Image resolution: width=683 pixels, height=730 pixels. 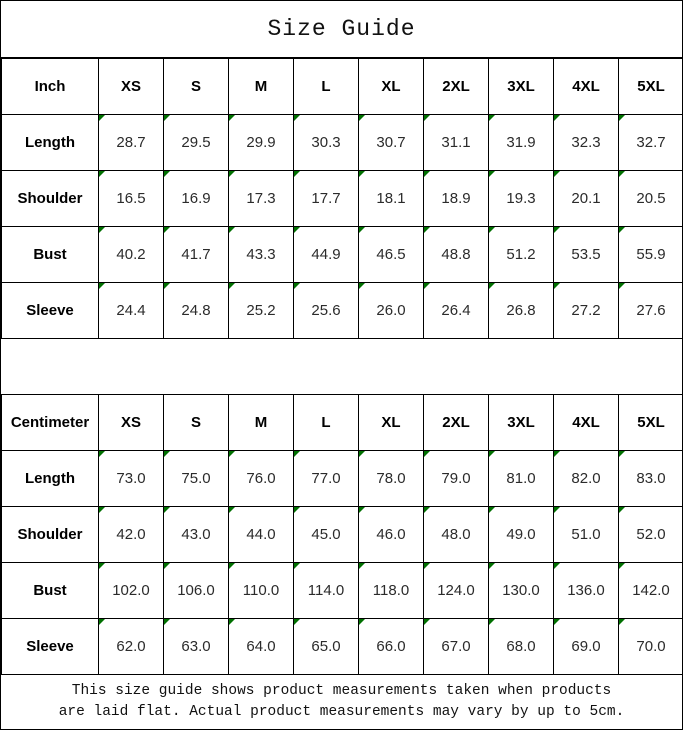 What do you see at coordinates (326, 534) in the screenshot?
I see `measurement-value-cell: 45.0` at bounding box center [326, 534].